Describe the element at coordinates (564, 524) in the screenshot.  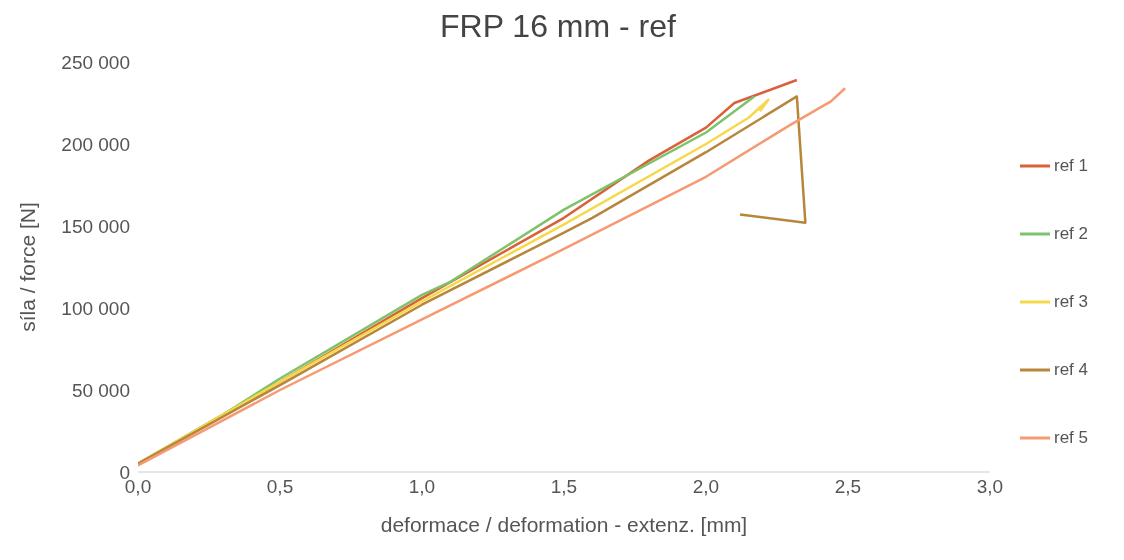
I see `x-axis-title: deformace / deformation - extenz. [mm]` at that location.